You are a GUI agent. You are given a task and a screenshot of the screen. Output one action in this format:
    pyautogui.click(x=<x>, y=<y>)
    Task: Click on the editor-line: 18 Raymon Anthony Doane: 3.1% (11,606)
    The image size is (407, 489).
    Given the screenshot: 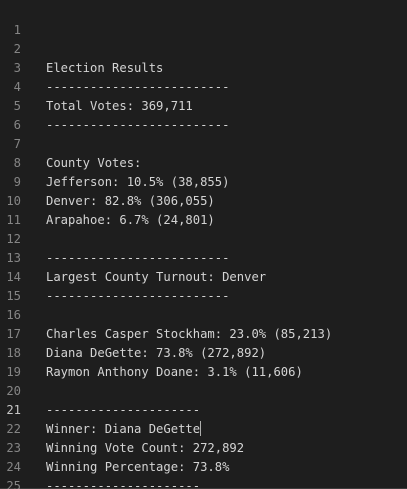 What is the action you would take?
    pyautogui.click(x=203, y=352)
    